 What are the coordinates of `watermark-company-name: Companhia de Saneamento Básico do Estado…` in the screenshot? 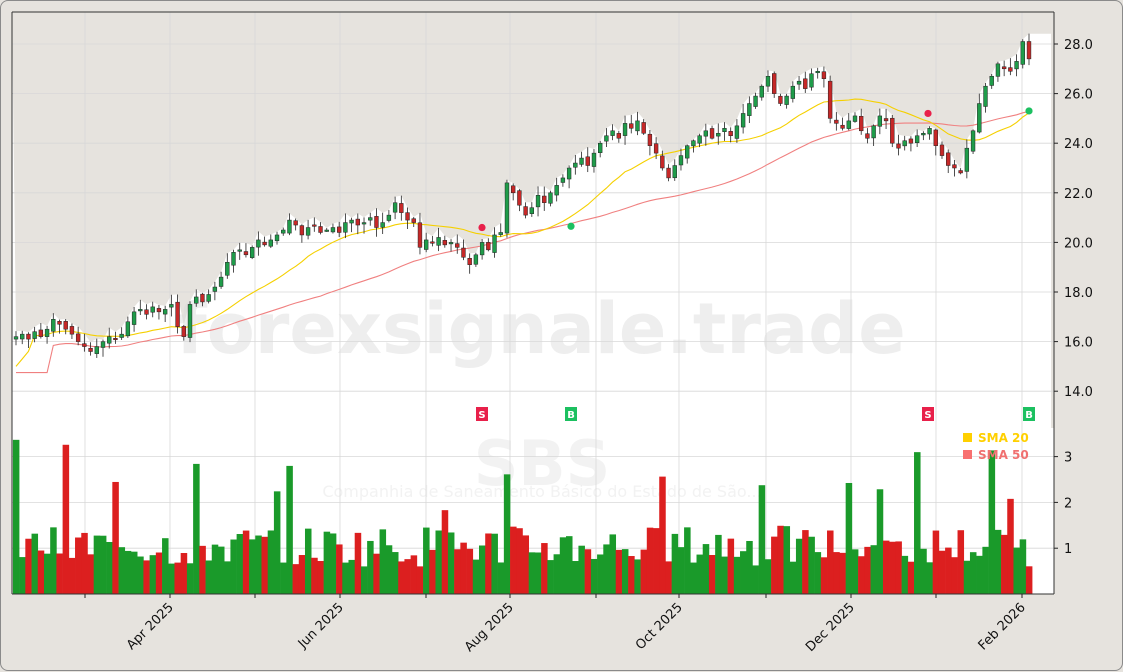 It's located at (541, 491).